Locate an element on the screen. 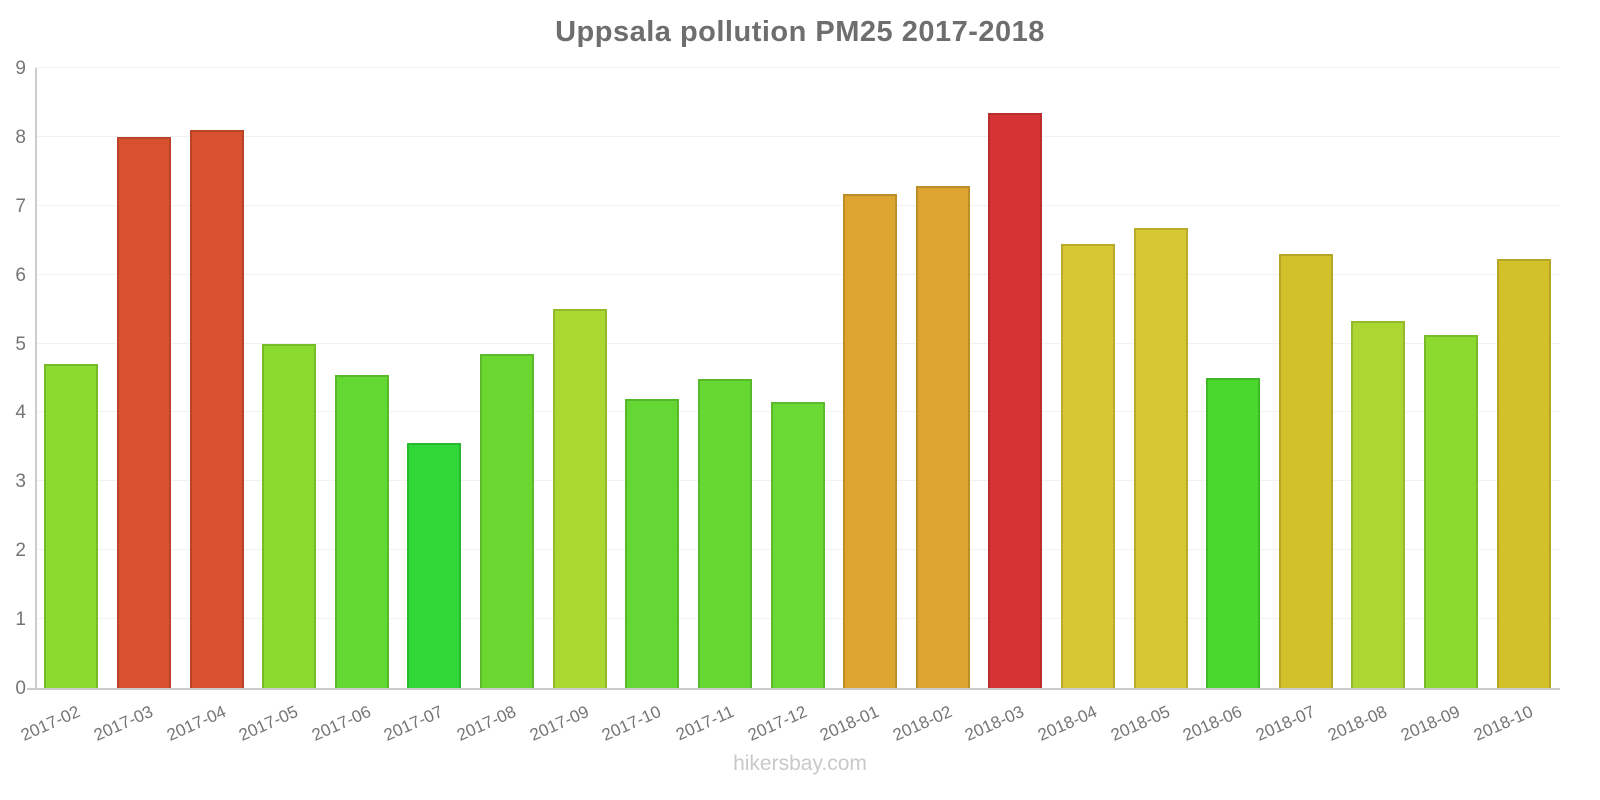 The image size is (1600, 800). chart-title: Uppsala pollution PM25 2017-2018 is located at coordinates (800, 32).